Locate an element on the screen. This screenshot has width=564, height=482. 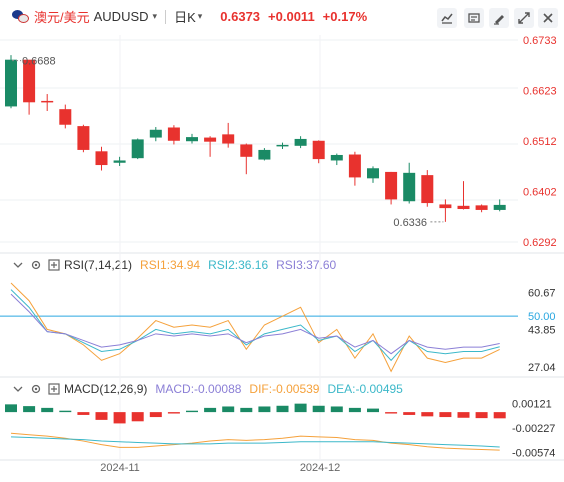
macd-series-line is located at coordinates (255, 441).